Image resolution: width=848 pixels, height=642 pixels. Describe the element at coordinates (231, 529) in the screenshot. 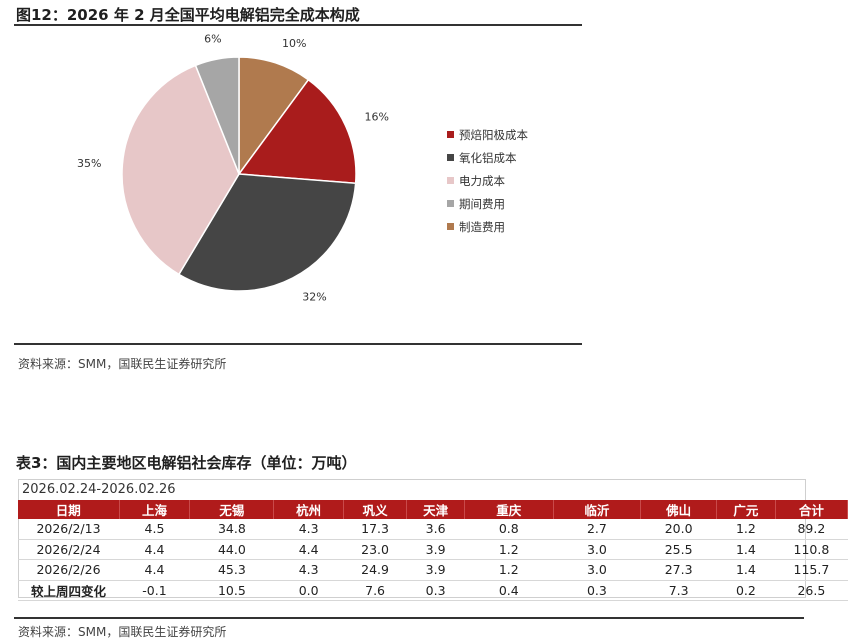

I see `table-cell: 34.8` at that location.